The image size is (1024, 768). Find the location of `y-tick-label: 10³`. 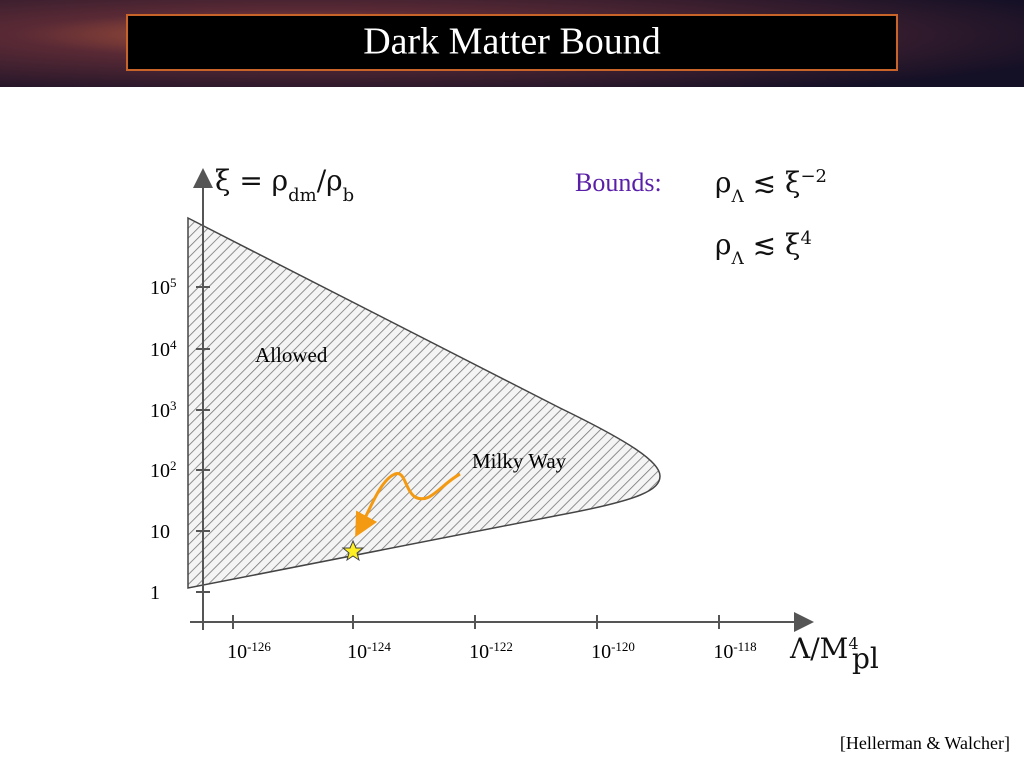

y-tick-label: 10³ is located at coordinates (163, 410).